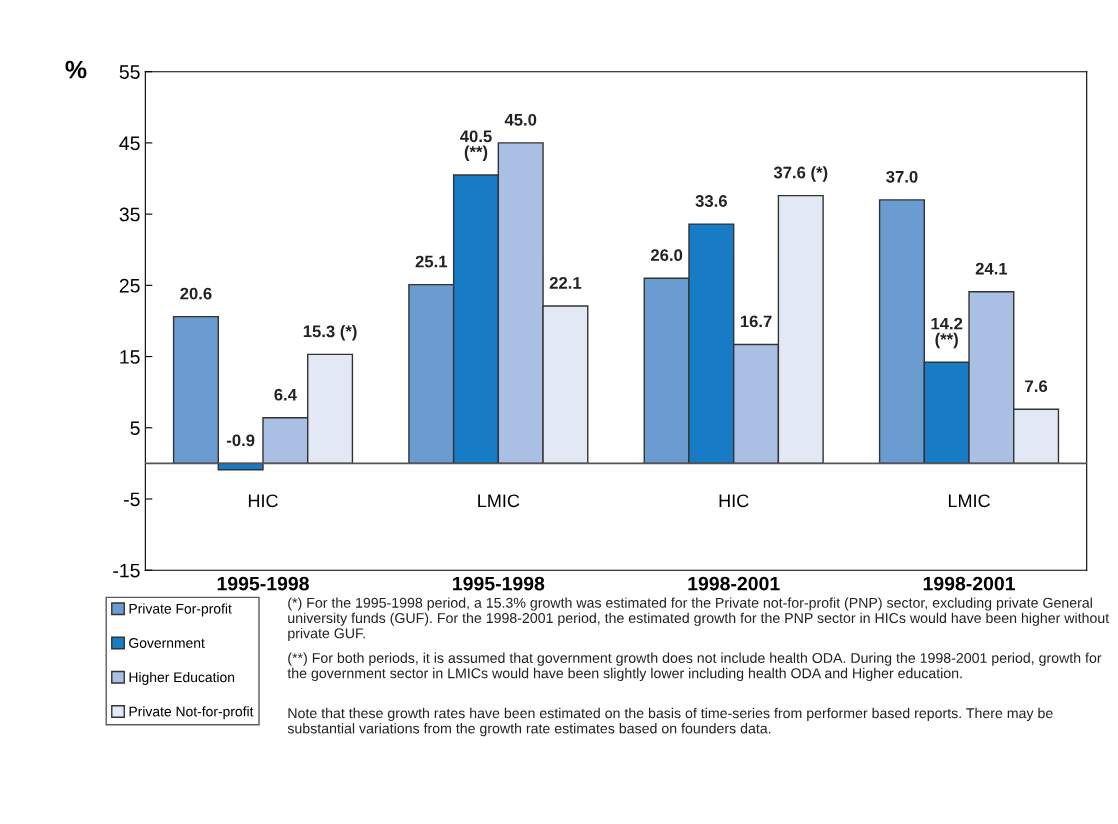 This screenshot has height=824, width=1118. I want to click on y-tick-label: 5, so click(135, 428).